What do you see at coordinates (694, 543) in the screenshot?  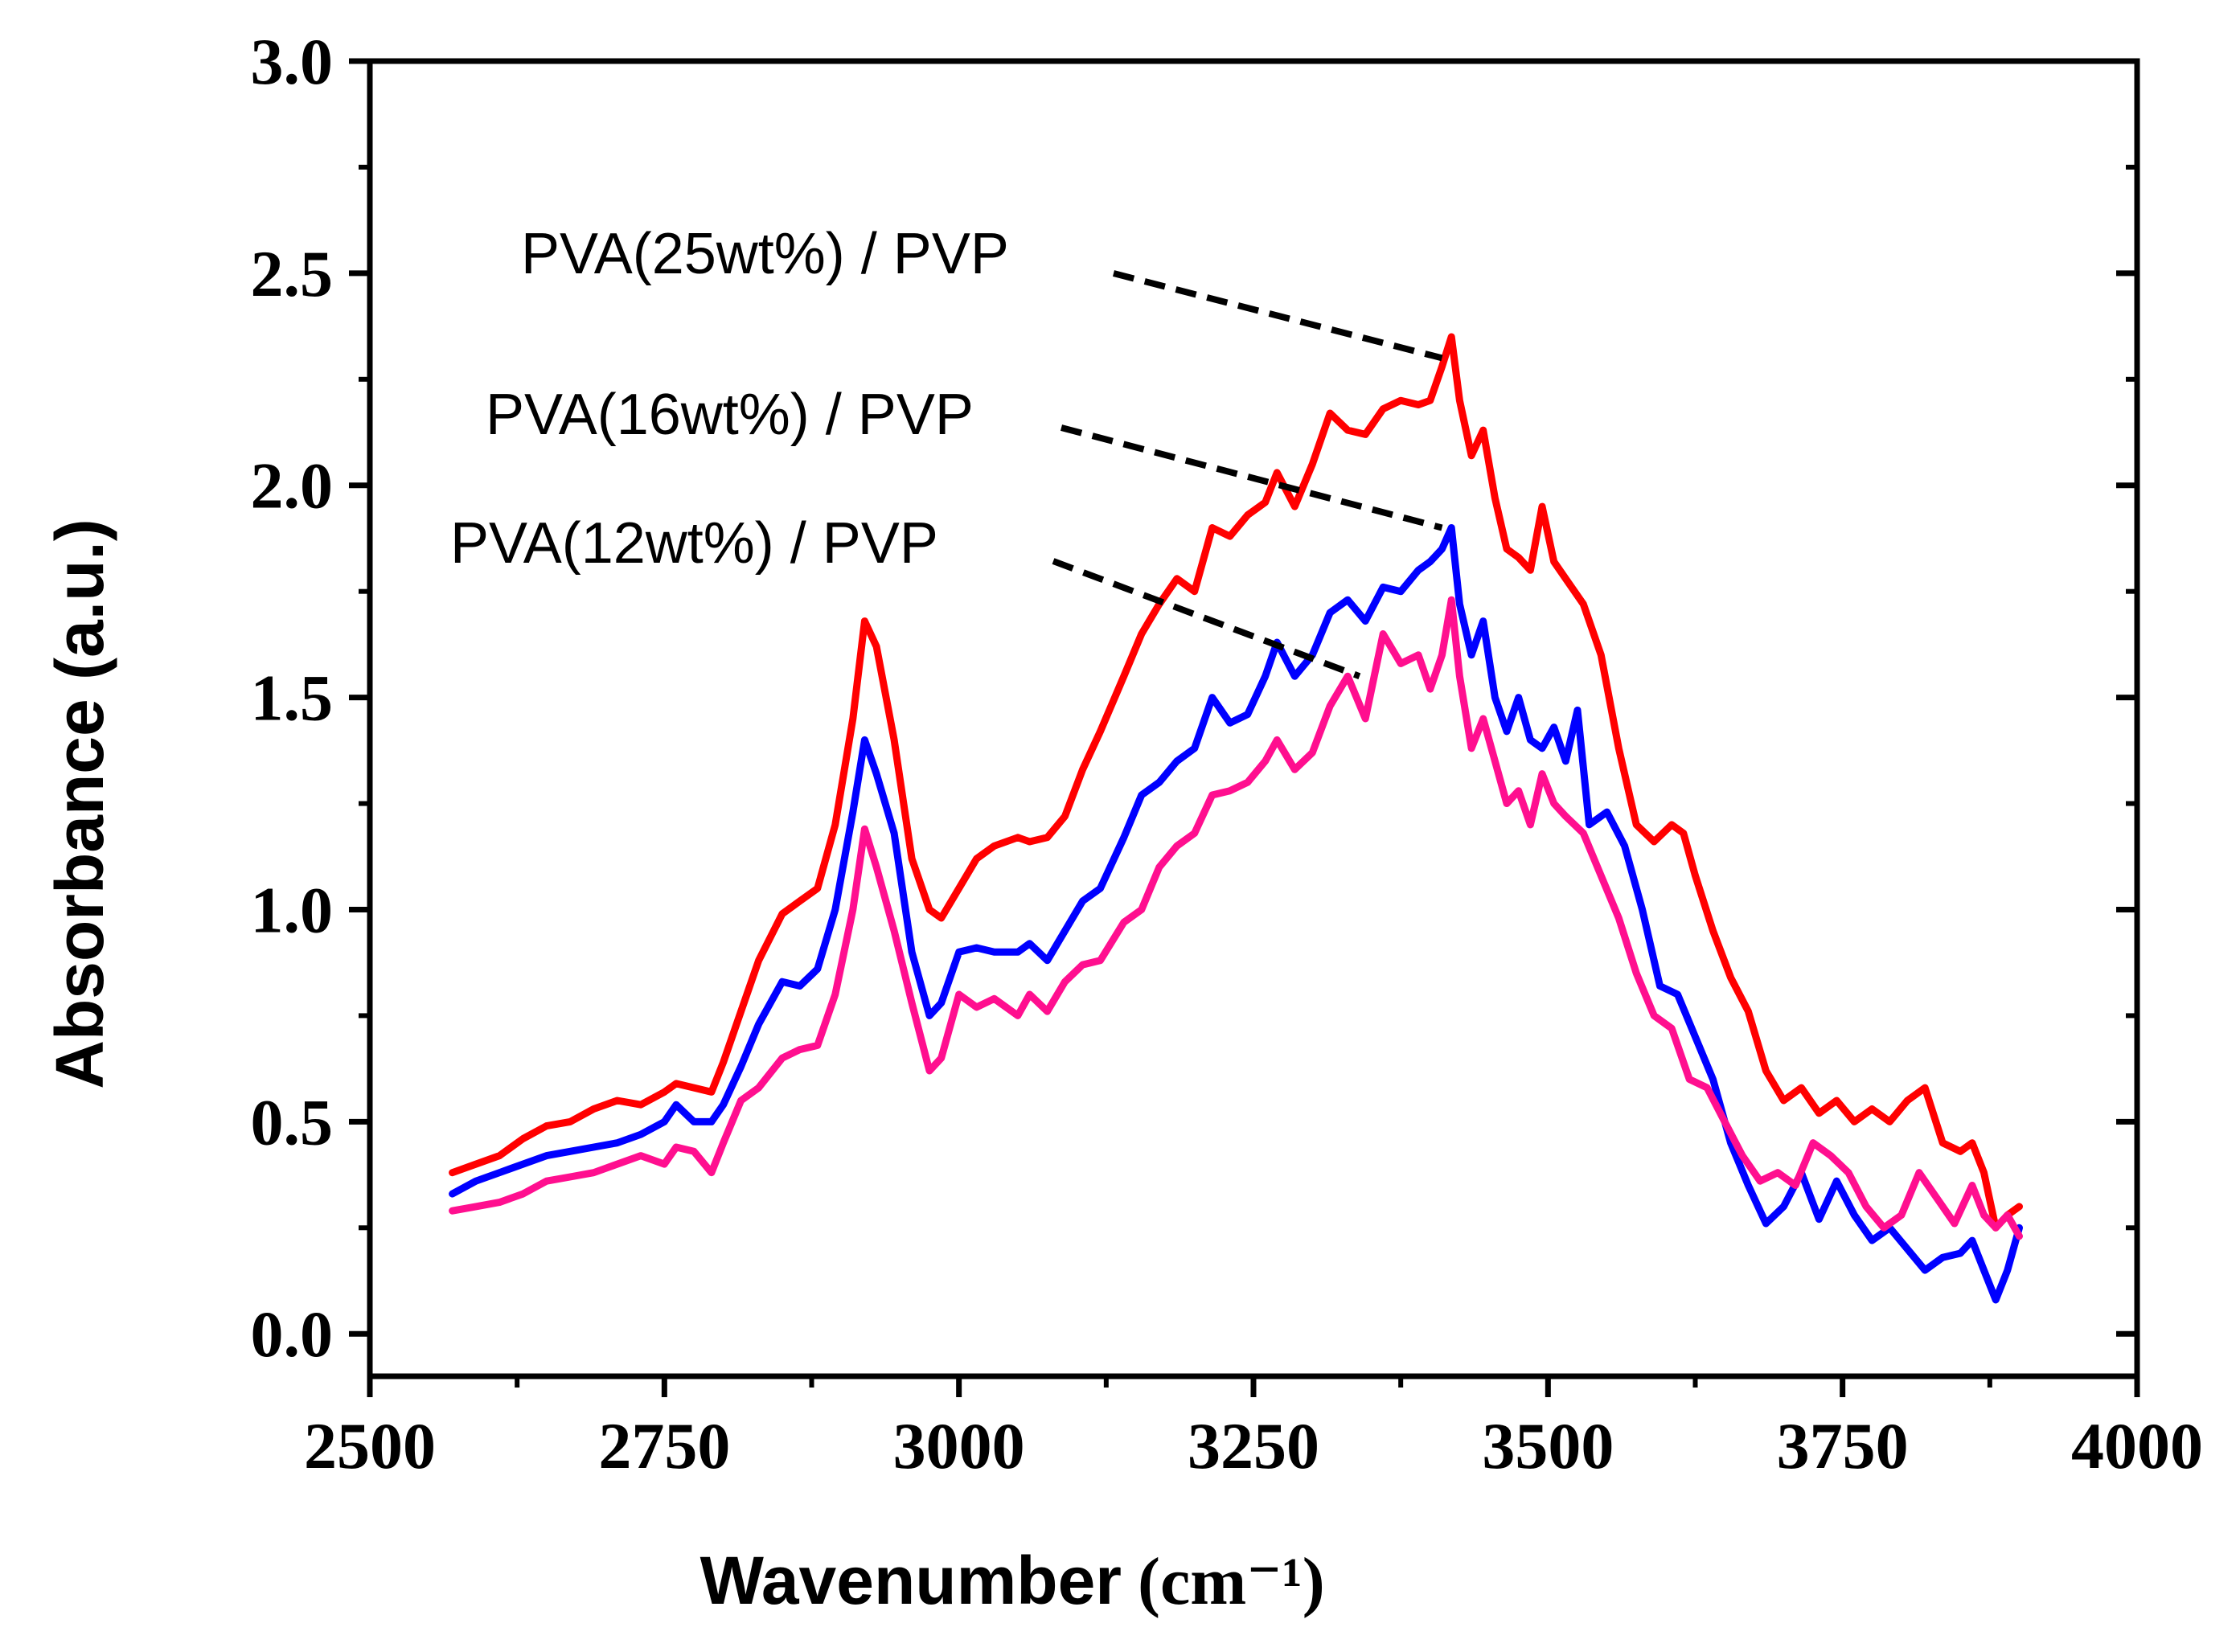 I see `annotation-label-3: PVA(12wt%) / PVP` at bounding box center [694, 543].